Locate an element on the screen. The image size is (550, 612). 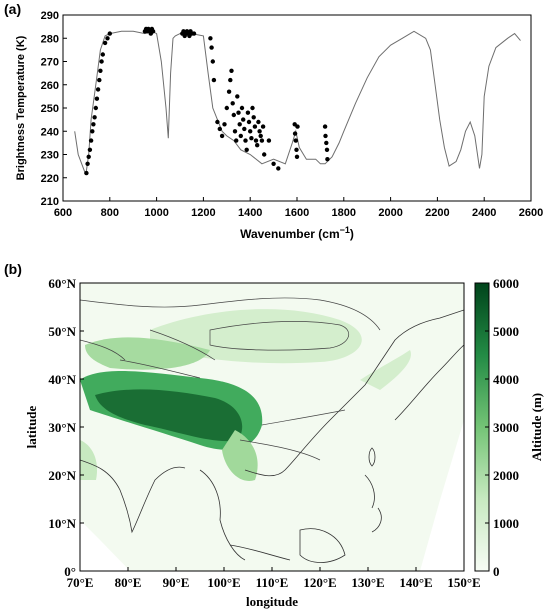
borders-china is located at coordinates (290, 379).